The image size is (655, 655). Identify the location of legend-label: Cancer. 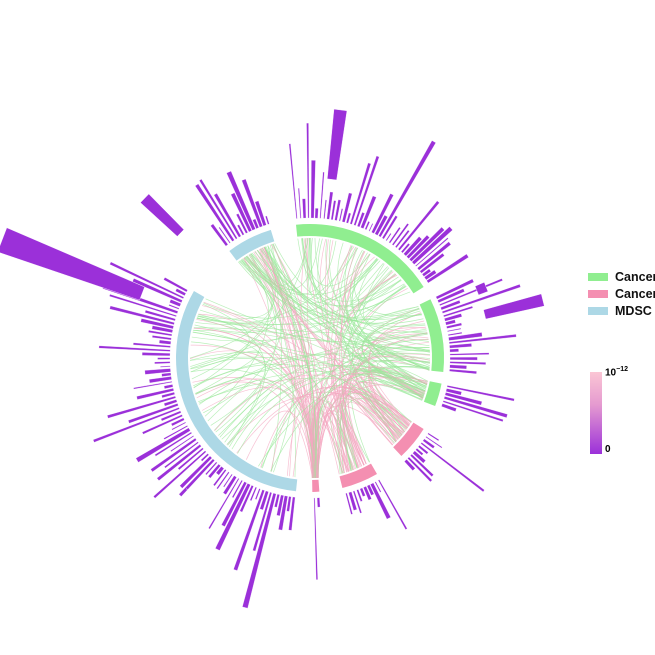
(635, 293).